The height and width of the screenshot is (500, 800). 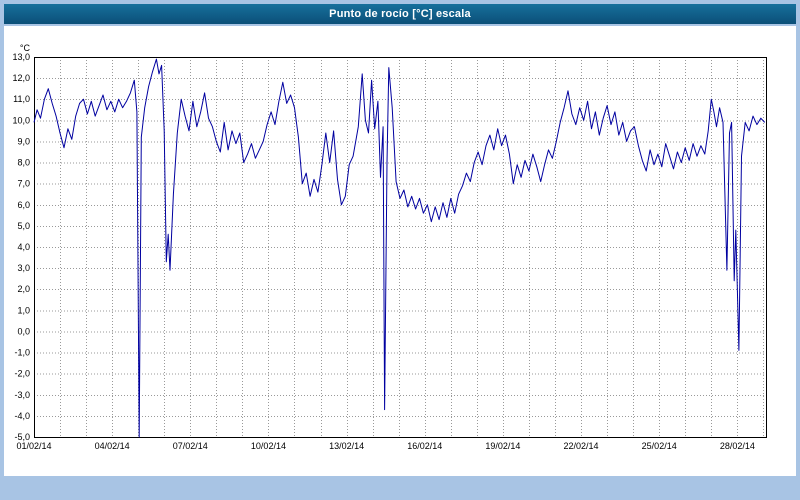 What do you see at coordinates (23, 247) in the screenshot?
I see `y-tick-label: 4,0` at bounding box center [23, 247].